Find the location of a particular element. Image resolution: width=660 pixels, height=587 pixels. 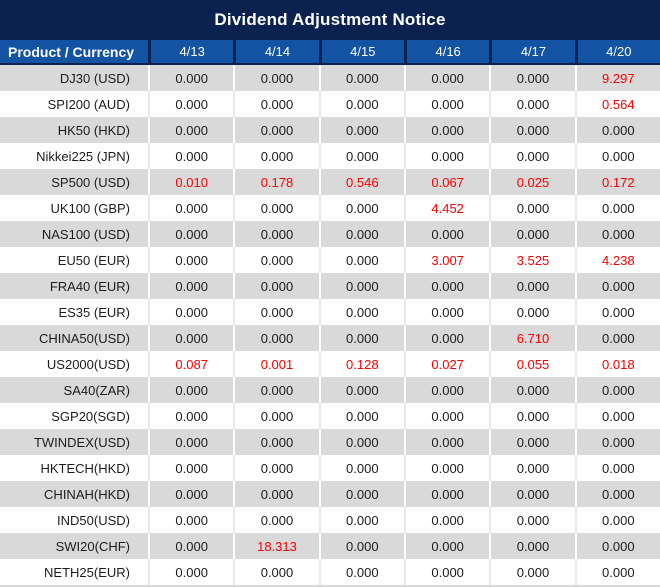

product-cell: NAS100 (USD) is located at coordinates (85, 234).